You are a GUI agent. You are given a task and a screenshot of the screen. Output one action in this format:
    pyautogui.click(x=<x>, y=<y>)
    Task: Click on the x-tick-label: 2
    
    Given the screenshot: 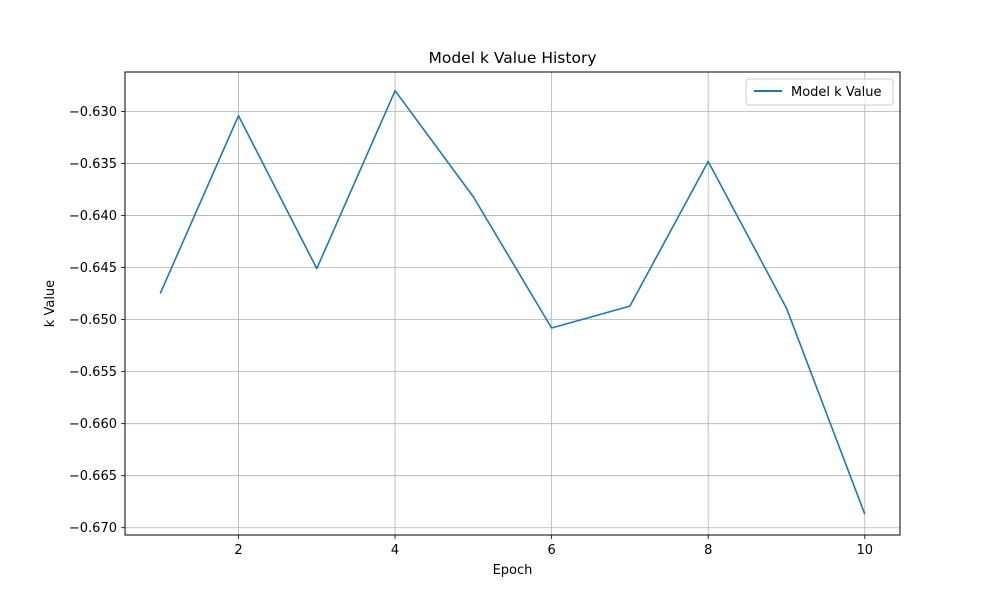 What is the action you would take?
    pyautogui.click(x=238, y=550)
    